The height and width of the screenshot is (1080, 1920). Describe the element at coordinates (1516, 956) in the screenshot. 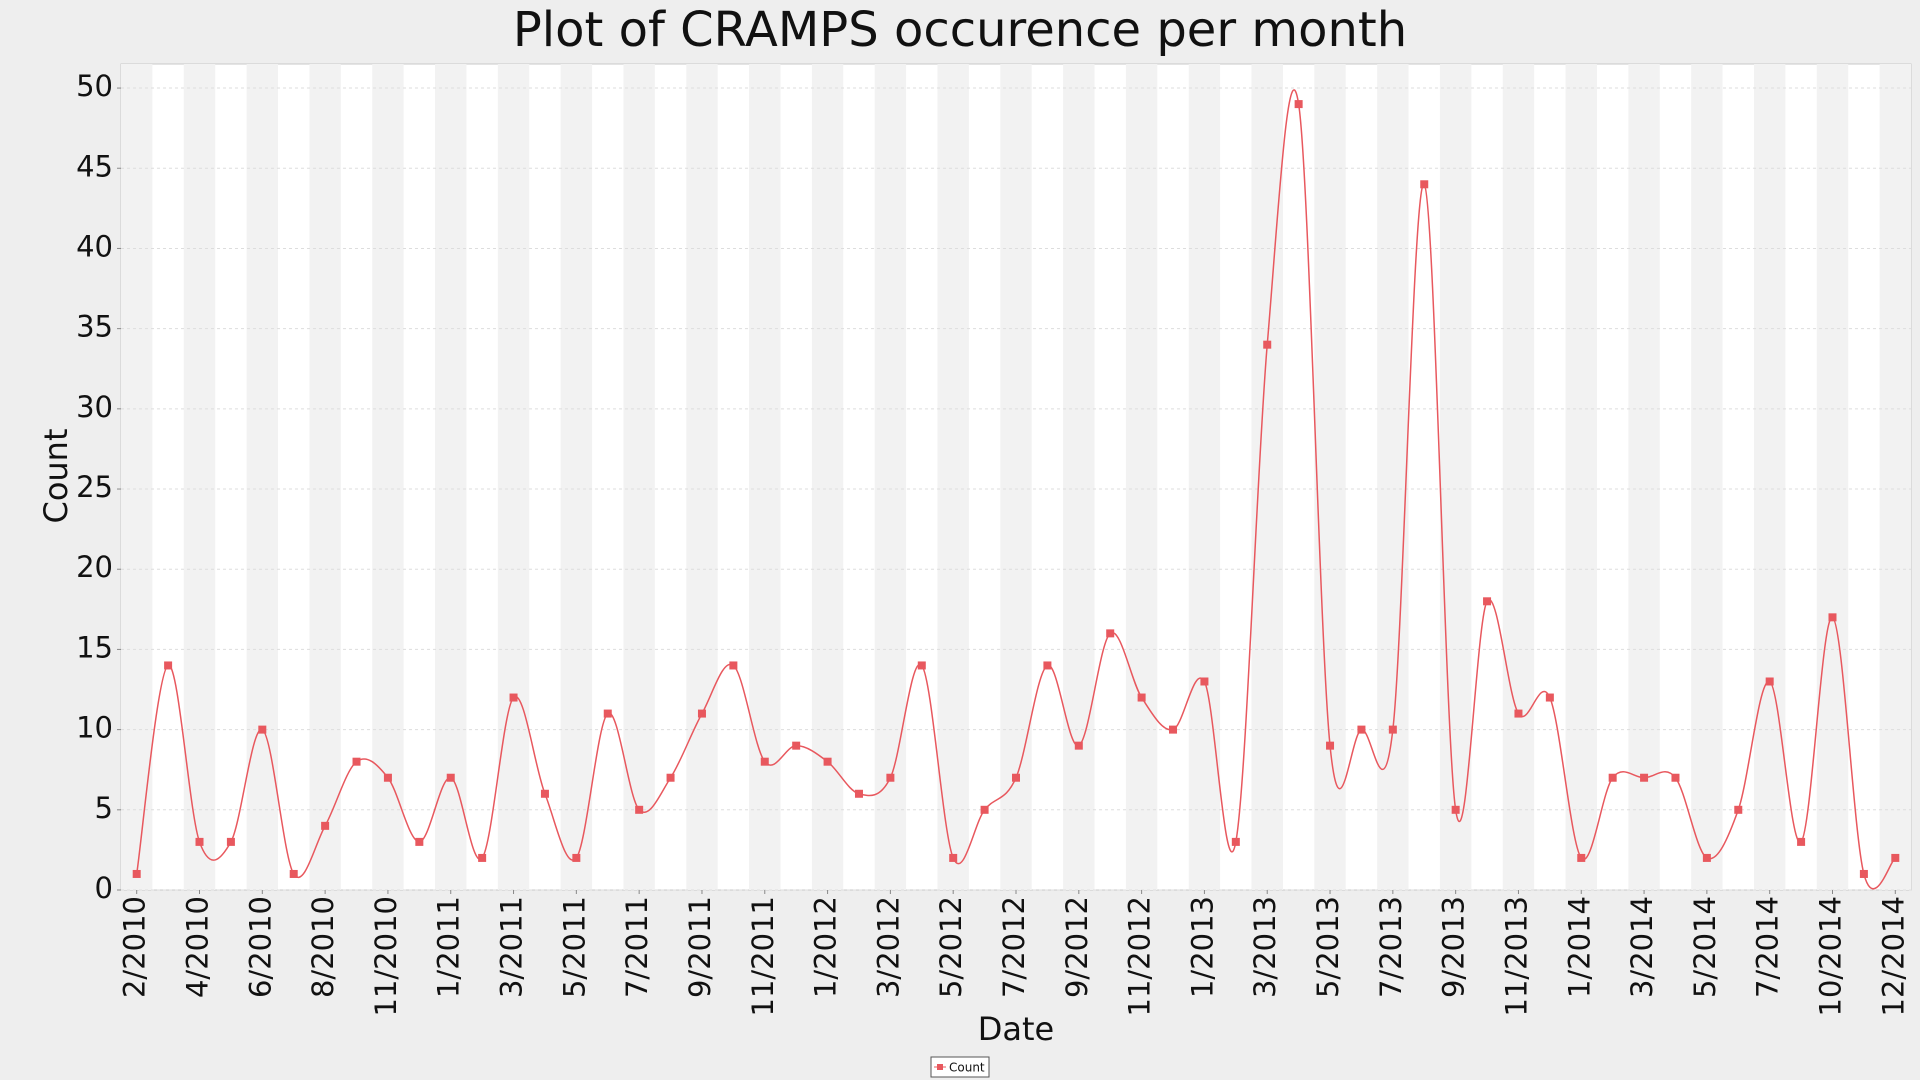

I see `x-tick-label: 11/2013` at that location.